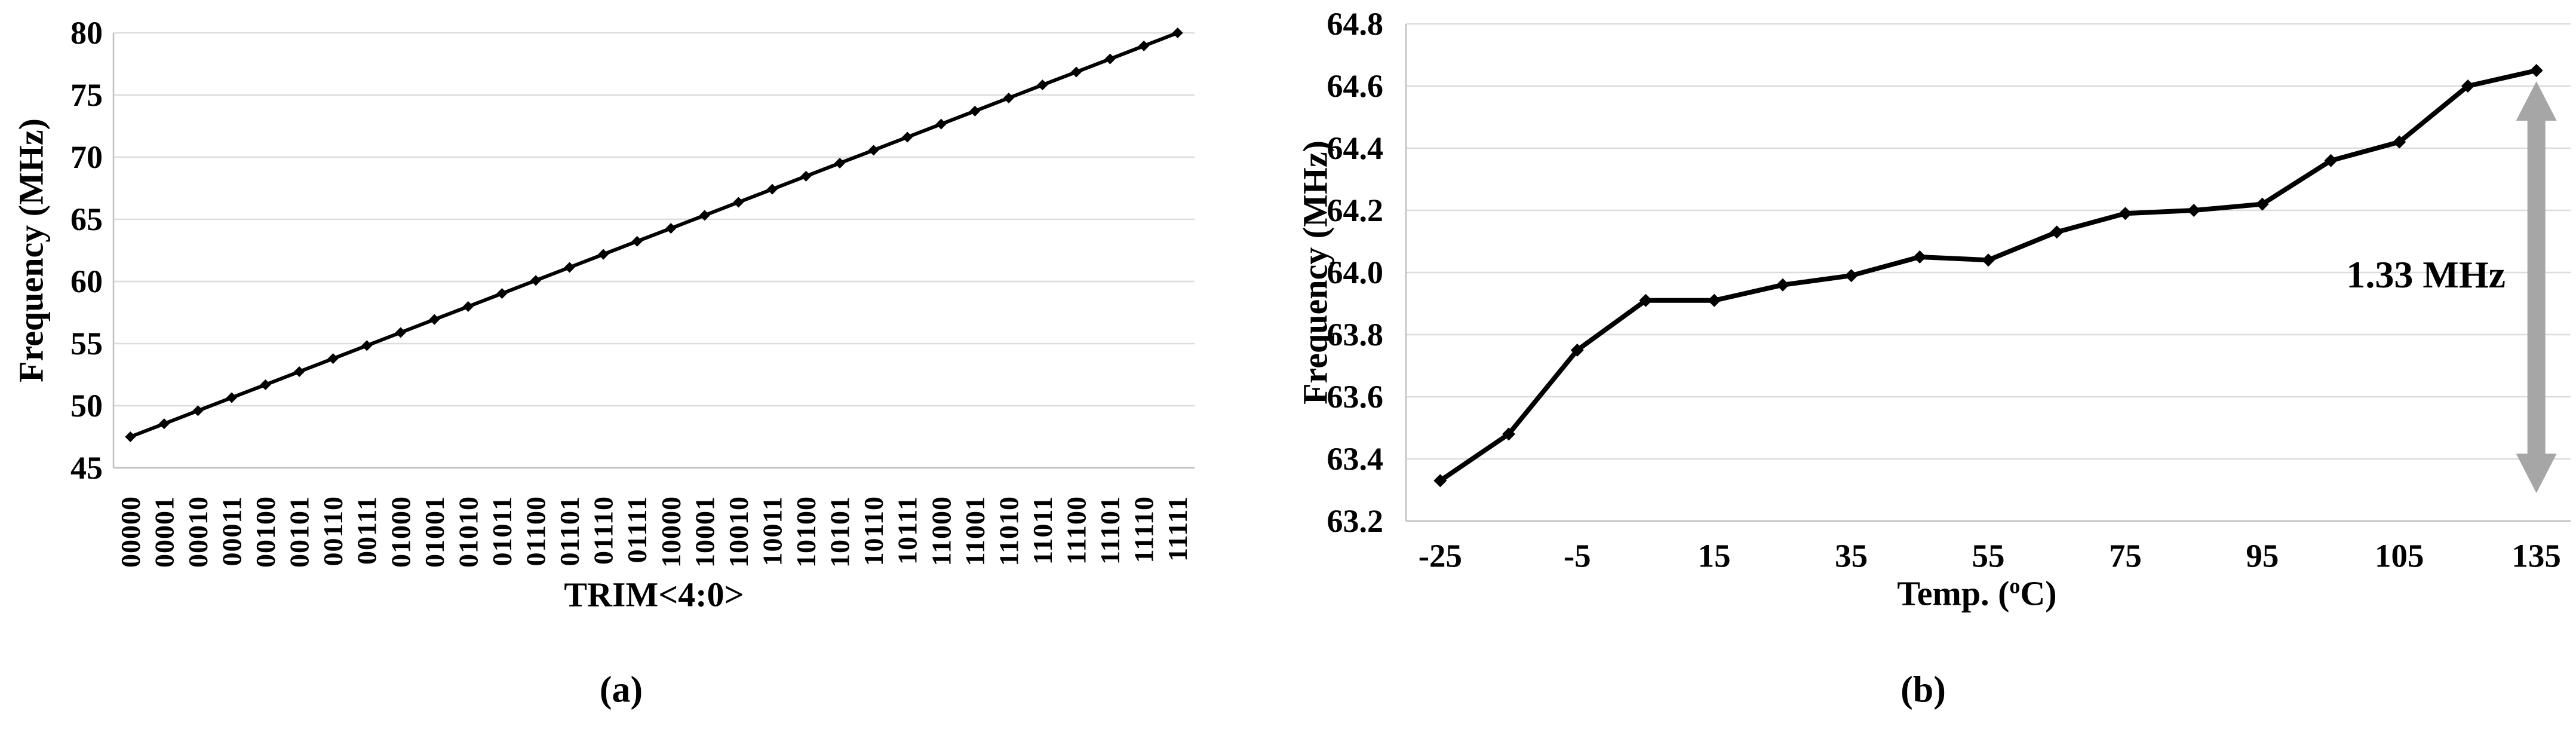  What do you see at coordinates (434, 532) in the screenshot?
I see `x-tick-label: 01001` at bounding box center [434, 532].